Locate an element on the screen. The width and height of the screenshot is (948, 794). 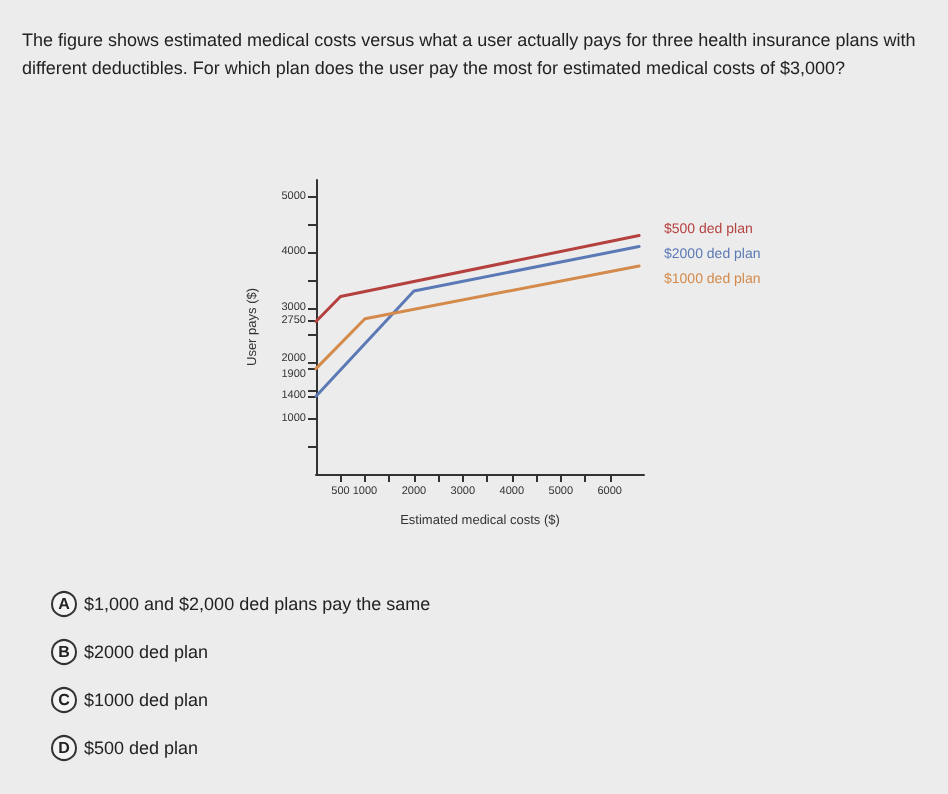
text: $1000 ded plan is located at coordinates (146, 700).